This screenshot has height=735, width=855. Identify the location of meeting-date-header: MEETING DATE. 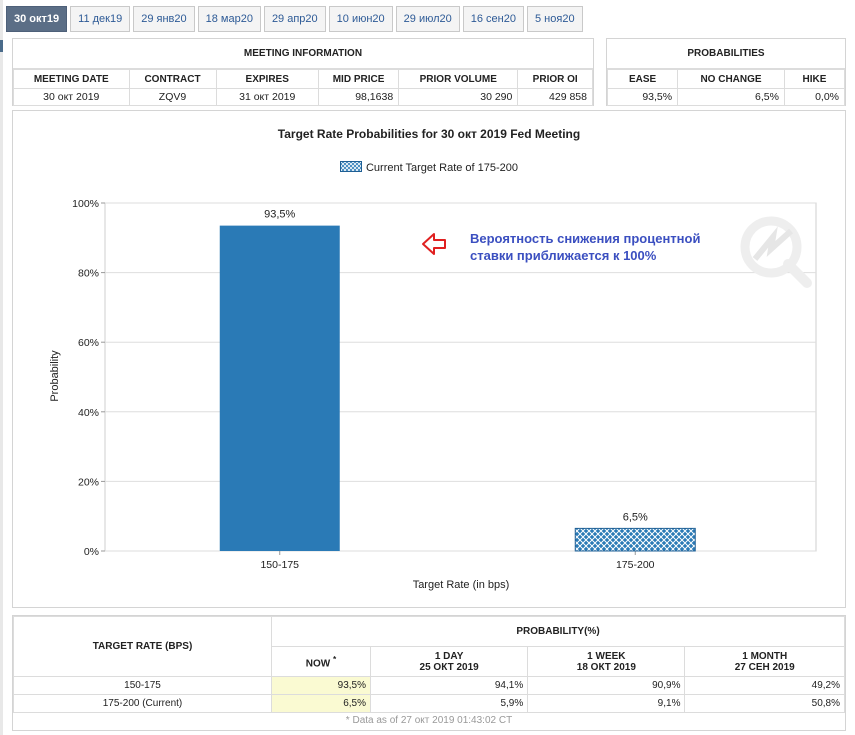
(71, 79).